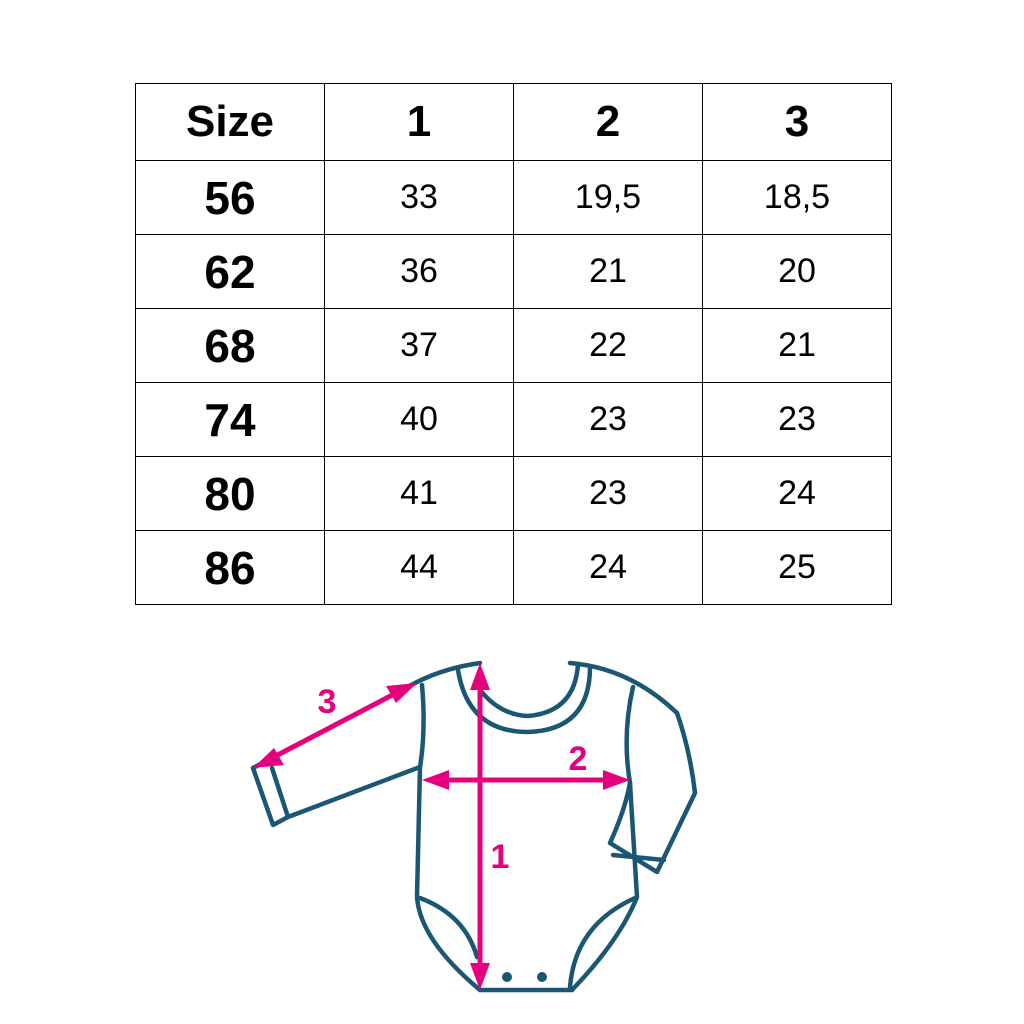 This screenshot has width=1024, height=1024. What do you see at coordinates (448, 927) in the screenshot?
I see `left-leg-opening` at bounding box center [448, 927].